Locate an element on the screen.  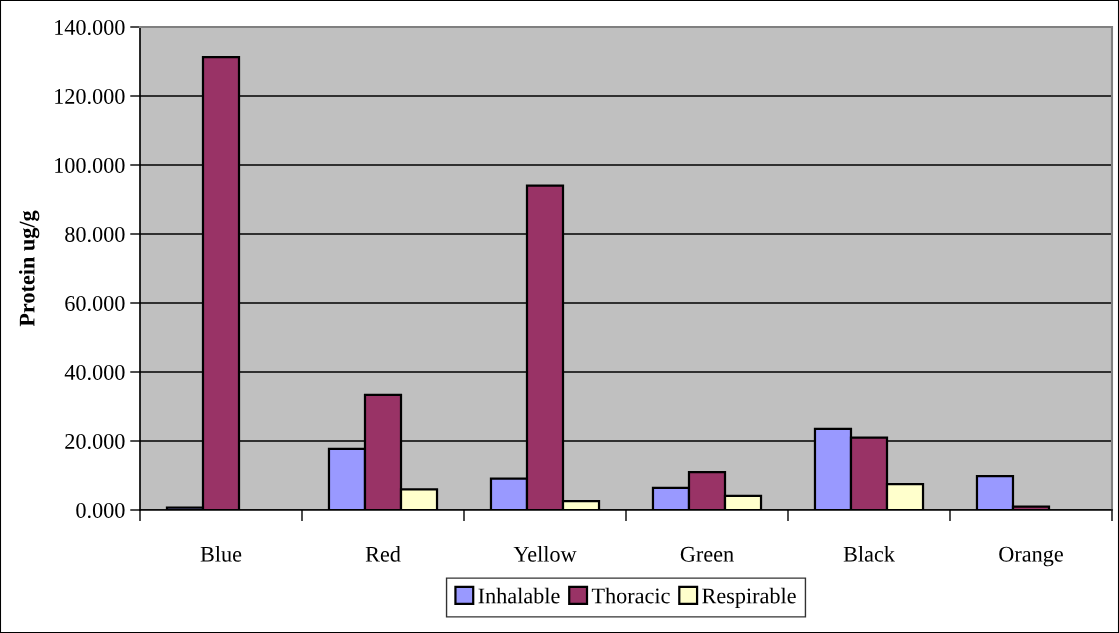
x-tick-label: Yellow is located at coordinates (545, 554).